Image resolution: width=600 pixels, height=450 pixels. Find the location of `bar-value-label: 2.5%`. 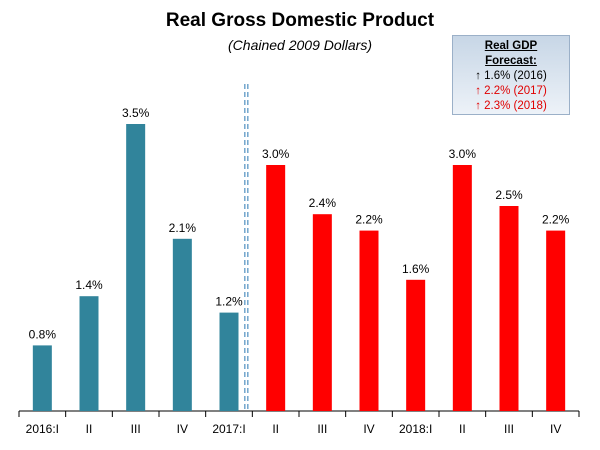

bar-value-label: 2.5% is located at coordinates (509, 195).